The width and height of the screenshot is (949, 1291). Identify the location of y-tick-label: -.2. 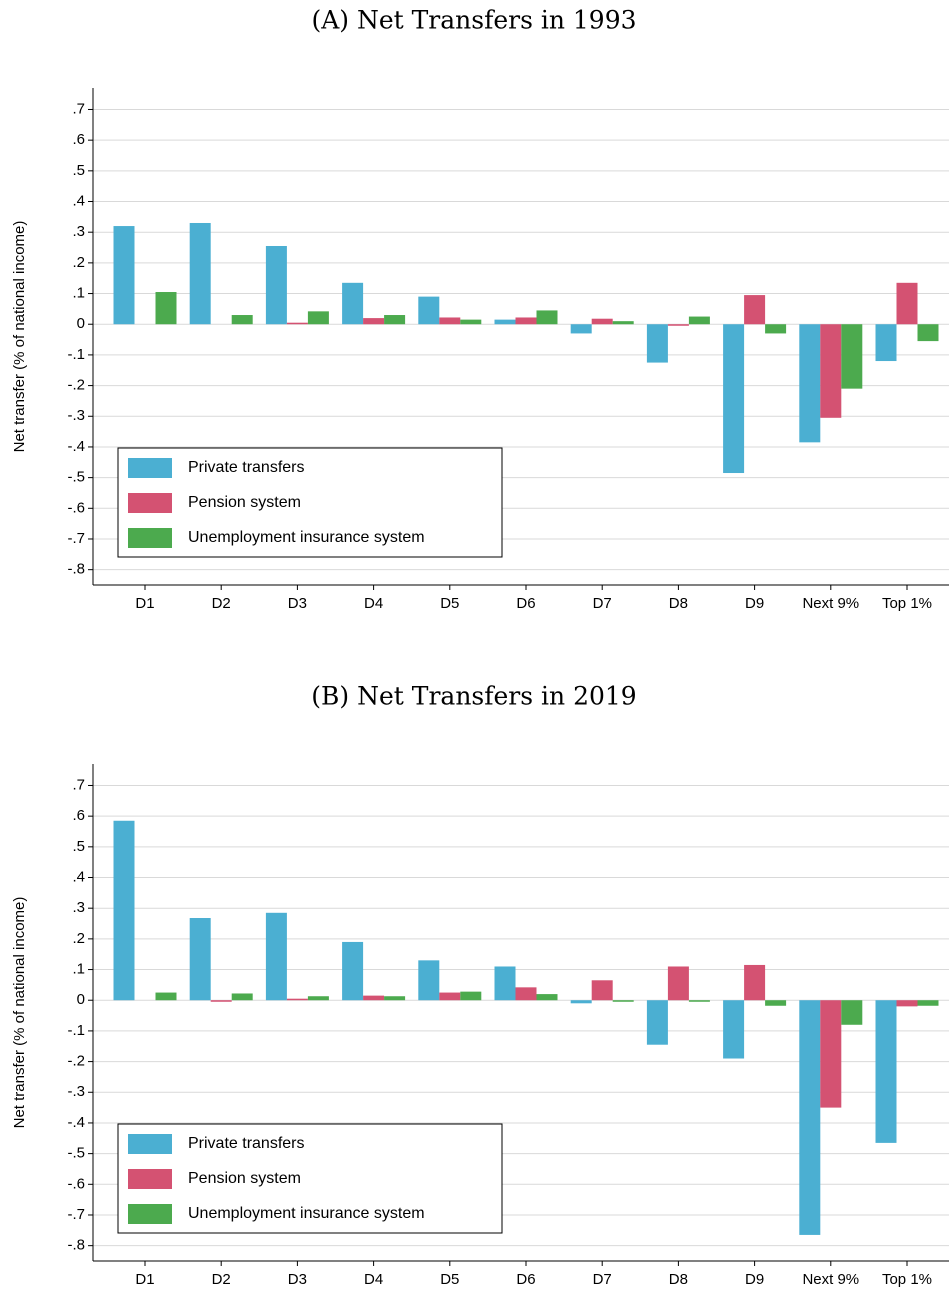
(76, 385).